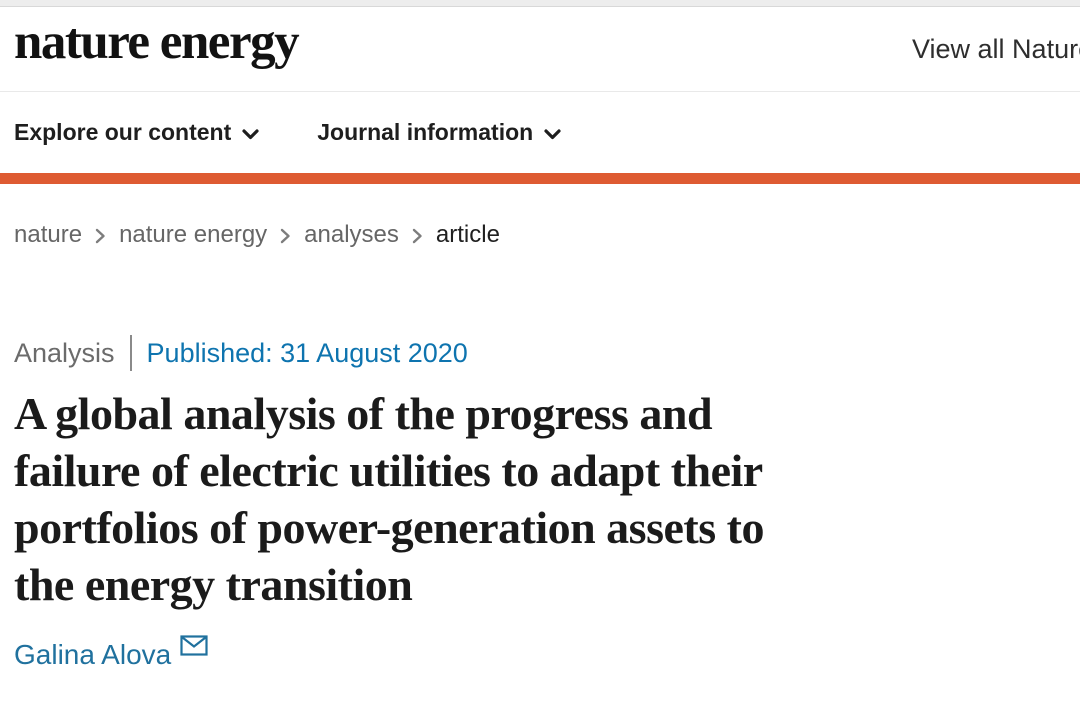  What do you see at coordinates (363, 413) in the screenshot?
I see `title-line: A global analysis of the progress and` at bounding box center [363, 413].